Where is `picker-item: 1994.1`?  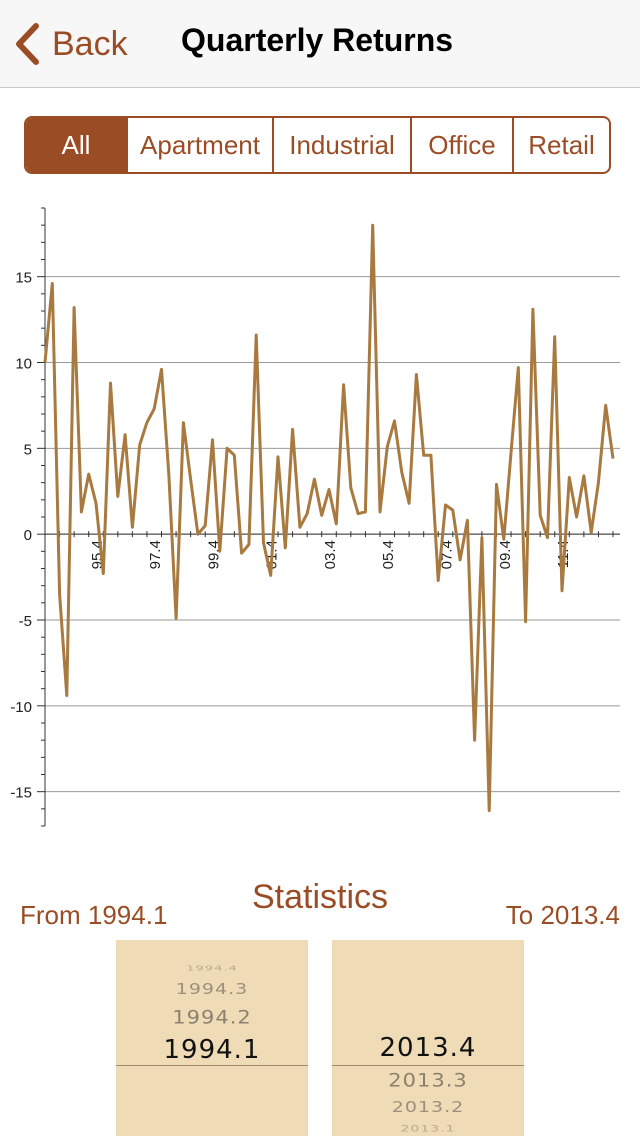
picker-item: 1994.1 is located at coordinates (212, 1050).